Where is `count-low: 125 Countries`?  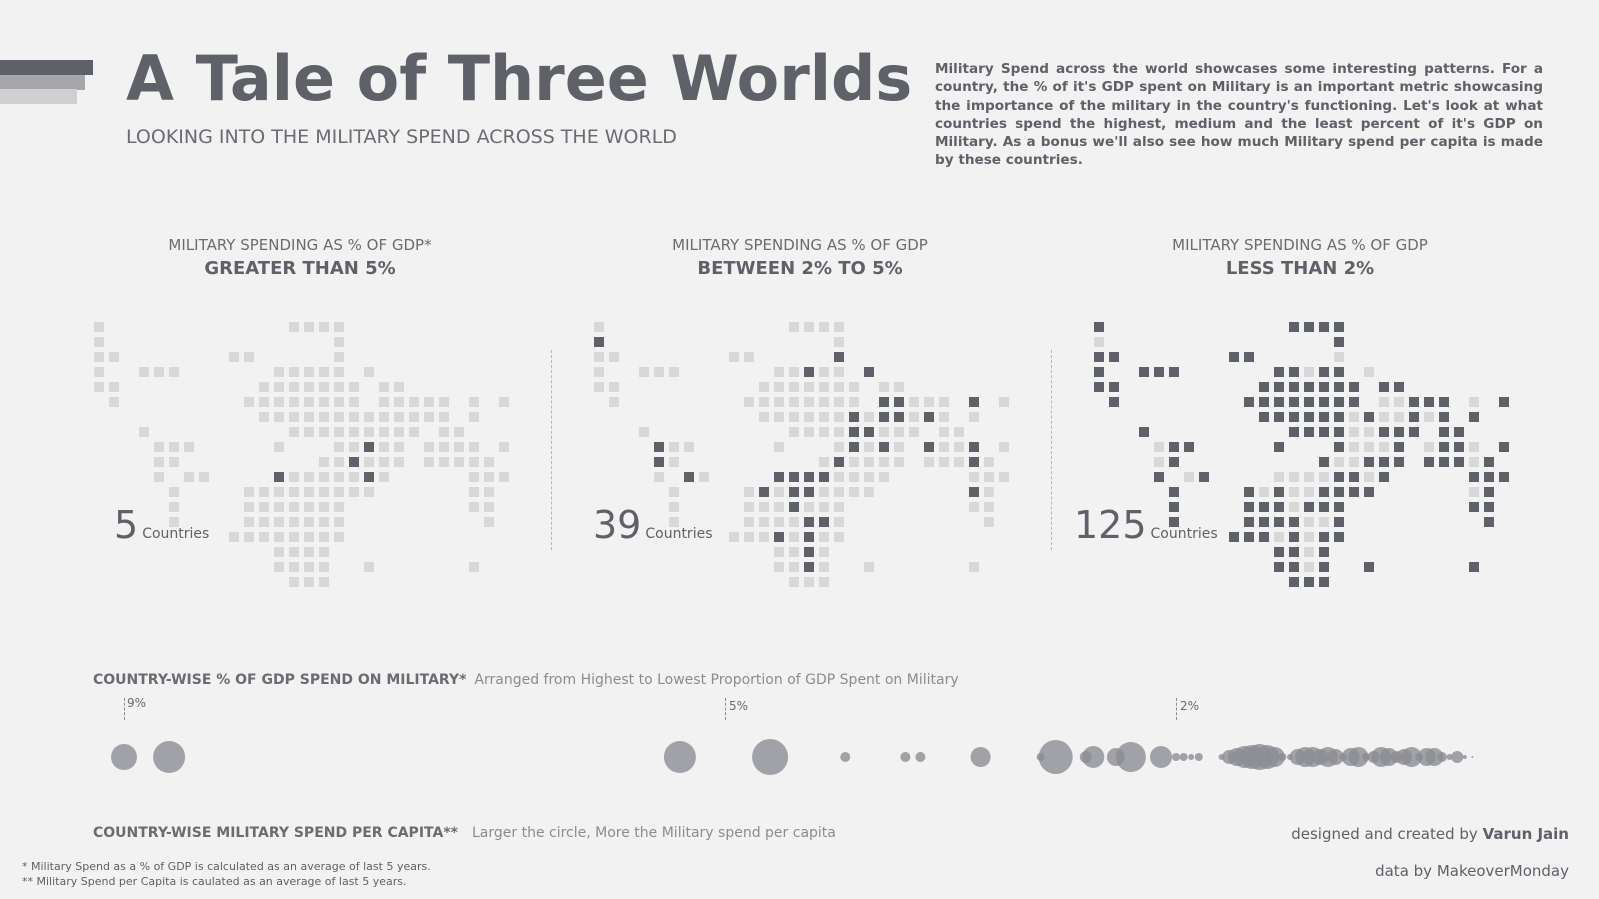 count-low: 125 Countries is located at coordinates (1146, 525).